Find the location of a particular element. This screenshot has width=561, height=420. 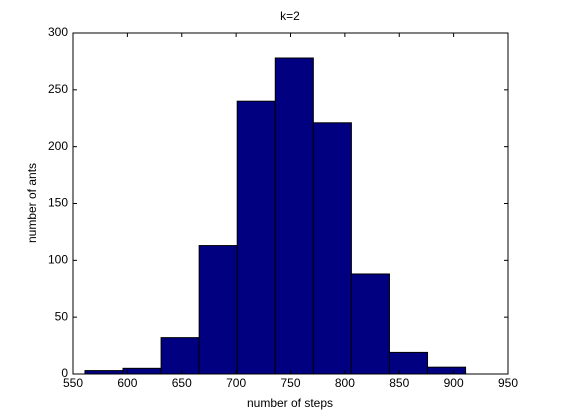

x-tick-label: 550 is located at coordinates (73, 383).